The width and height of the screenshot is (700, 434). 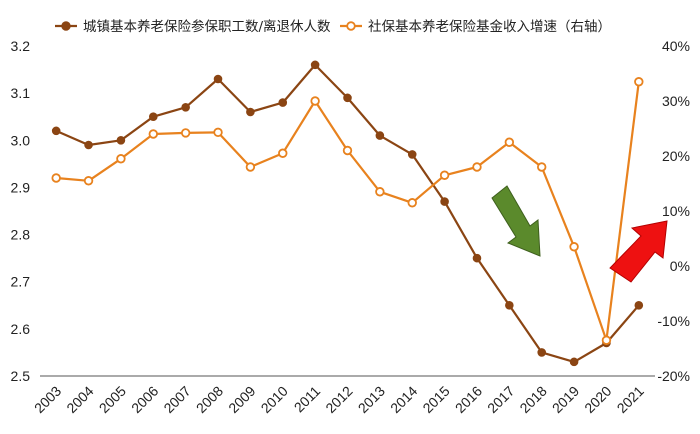 I want to click on x-tick-label: 2017, so click(x=500, y=399).